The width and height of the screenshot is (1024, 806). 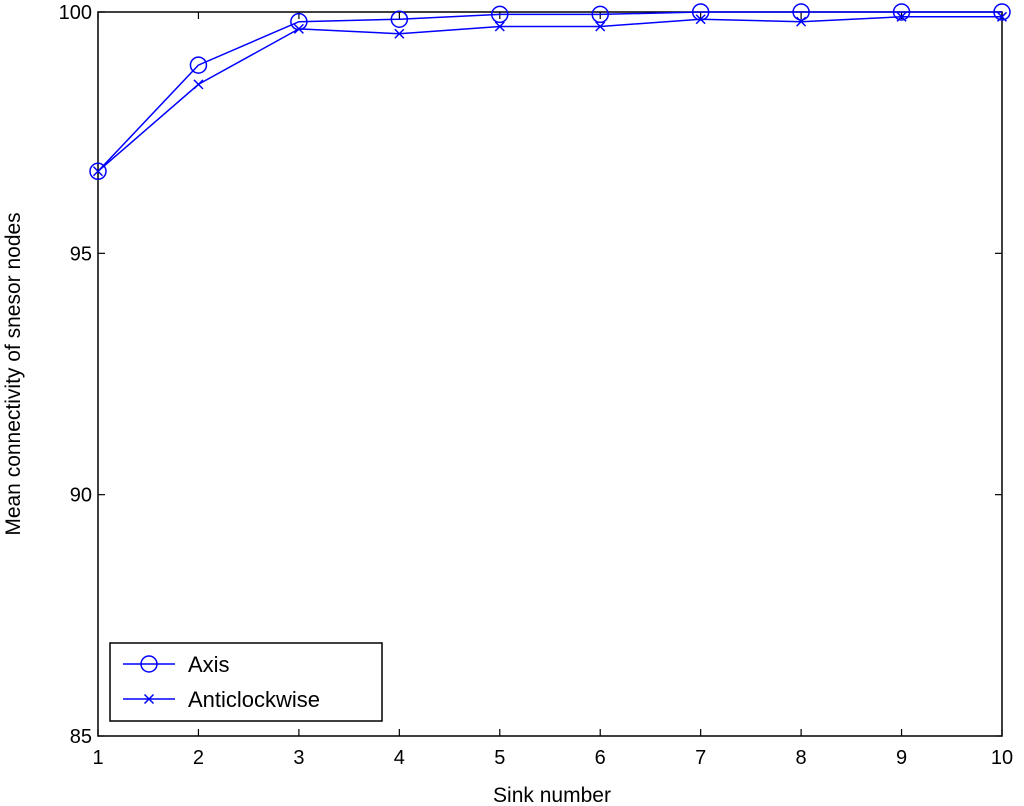 I want to click on x-tick-label: 3, so click(x=298, y=758).